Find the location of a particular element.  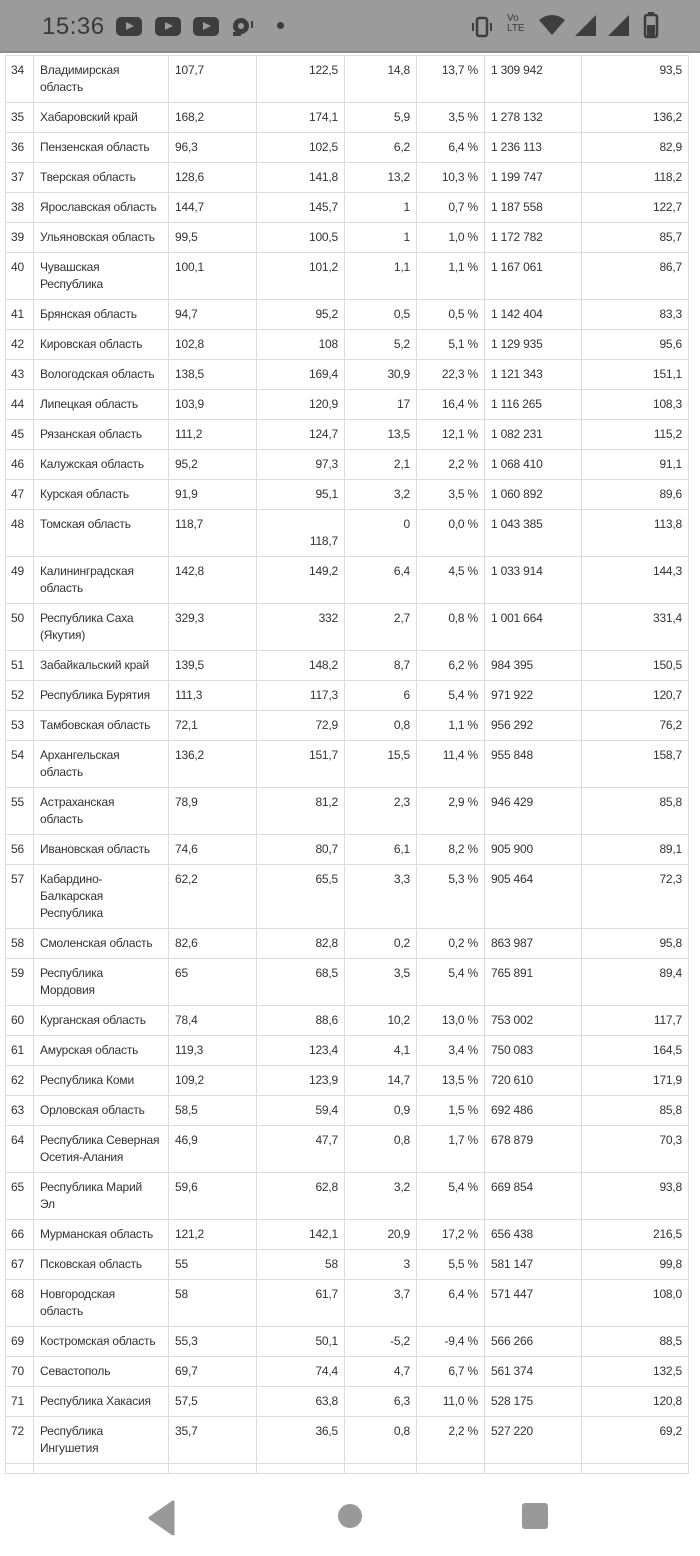

change-pct-cell: 4,5 % is located at coordinates (450, 580).